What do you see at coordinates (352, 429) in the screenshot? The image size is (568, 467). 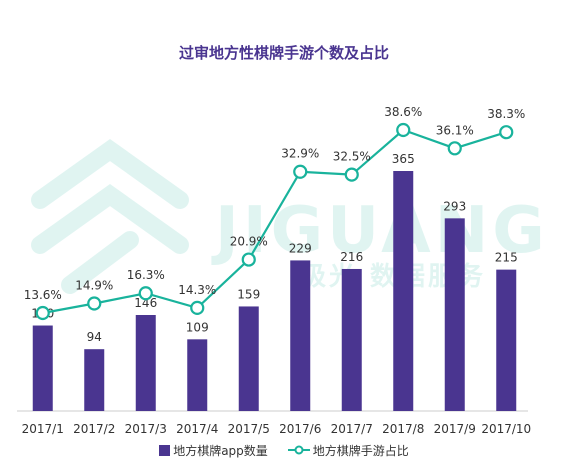 I see `x-tick-label: 2017/7` at bounding box center [352, 429].